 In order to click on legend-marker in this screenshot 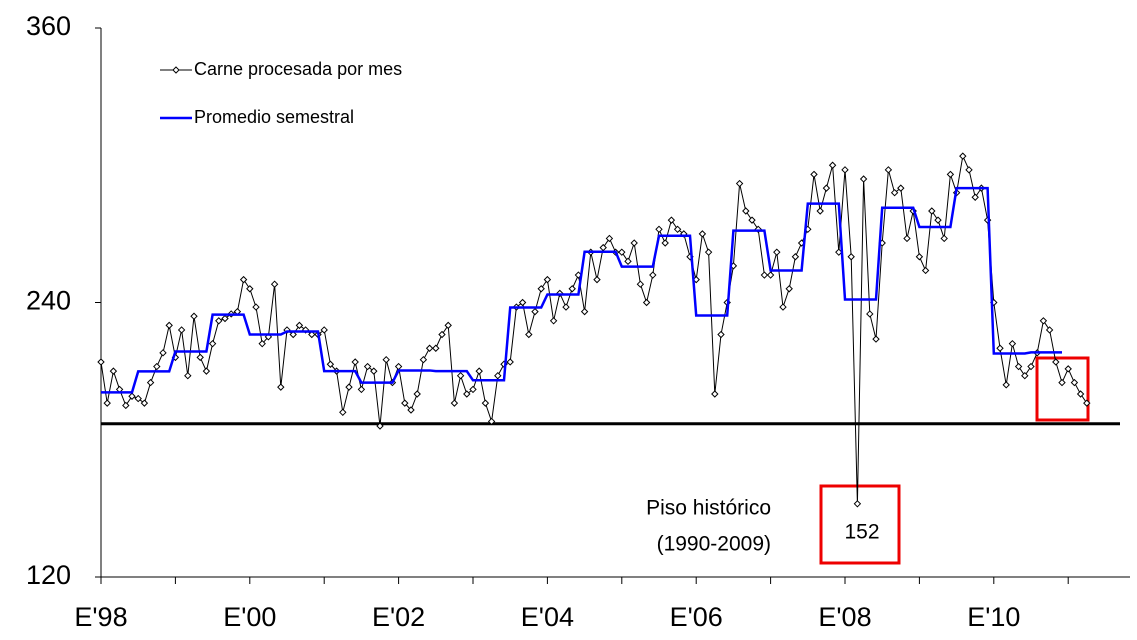, I will do `click(176, 70)`.